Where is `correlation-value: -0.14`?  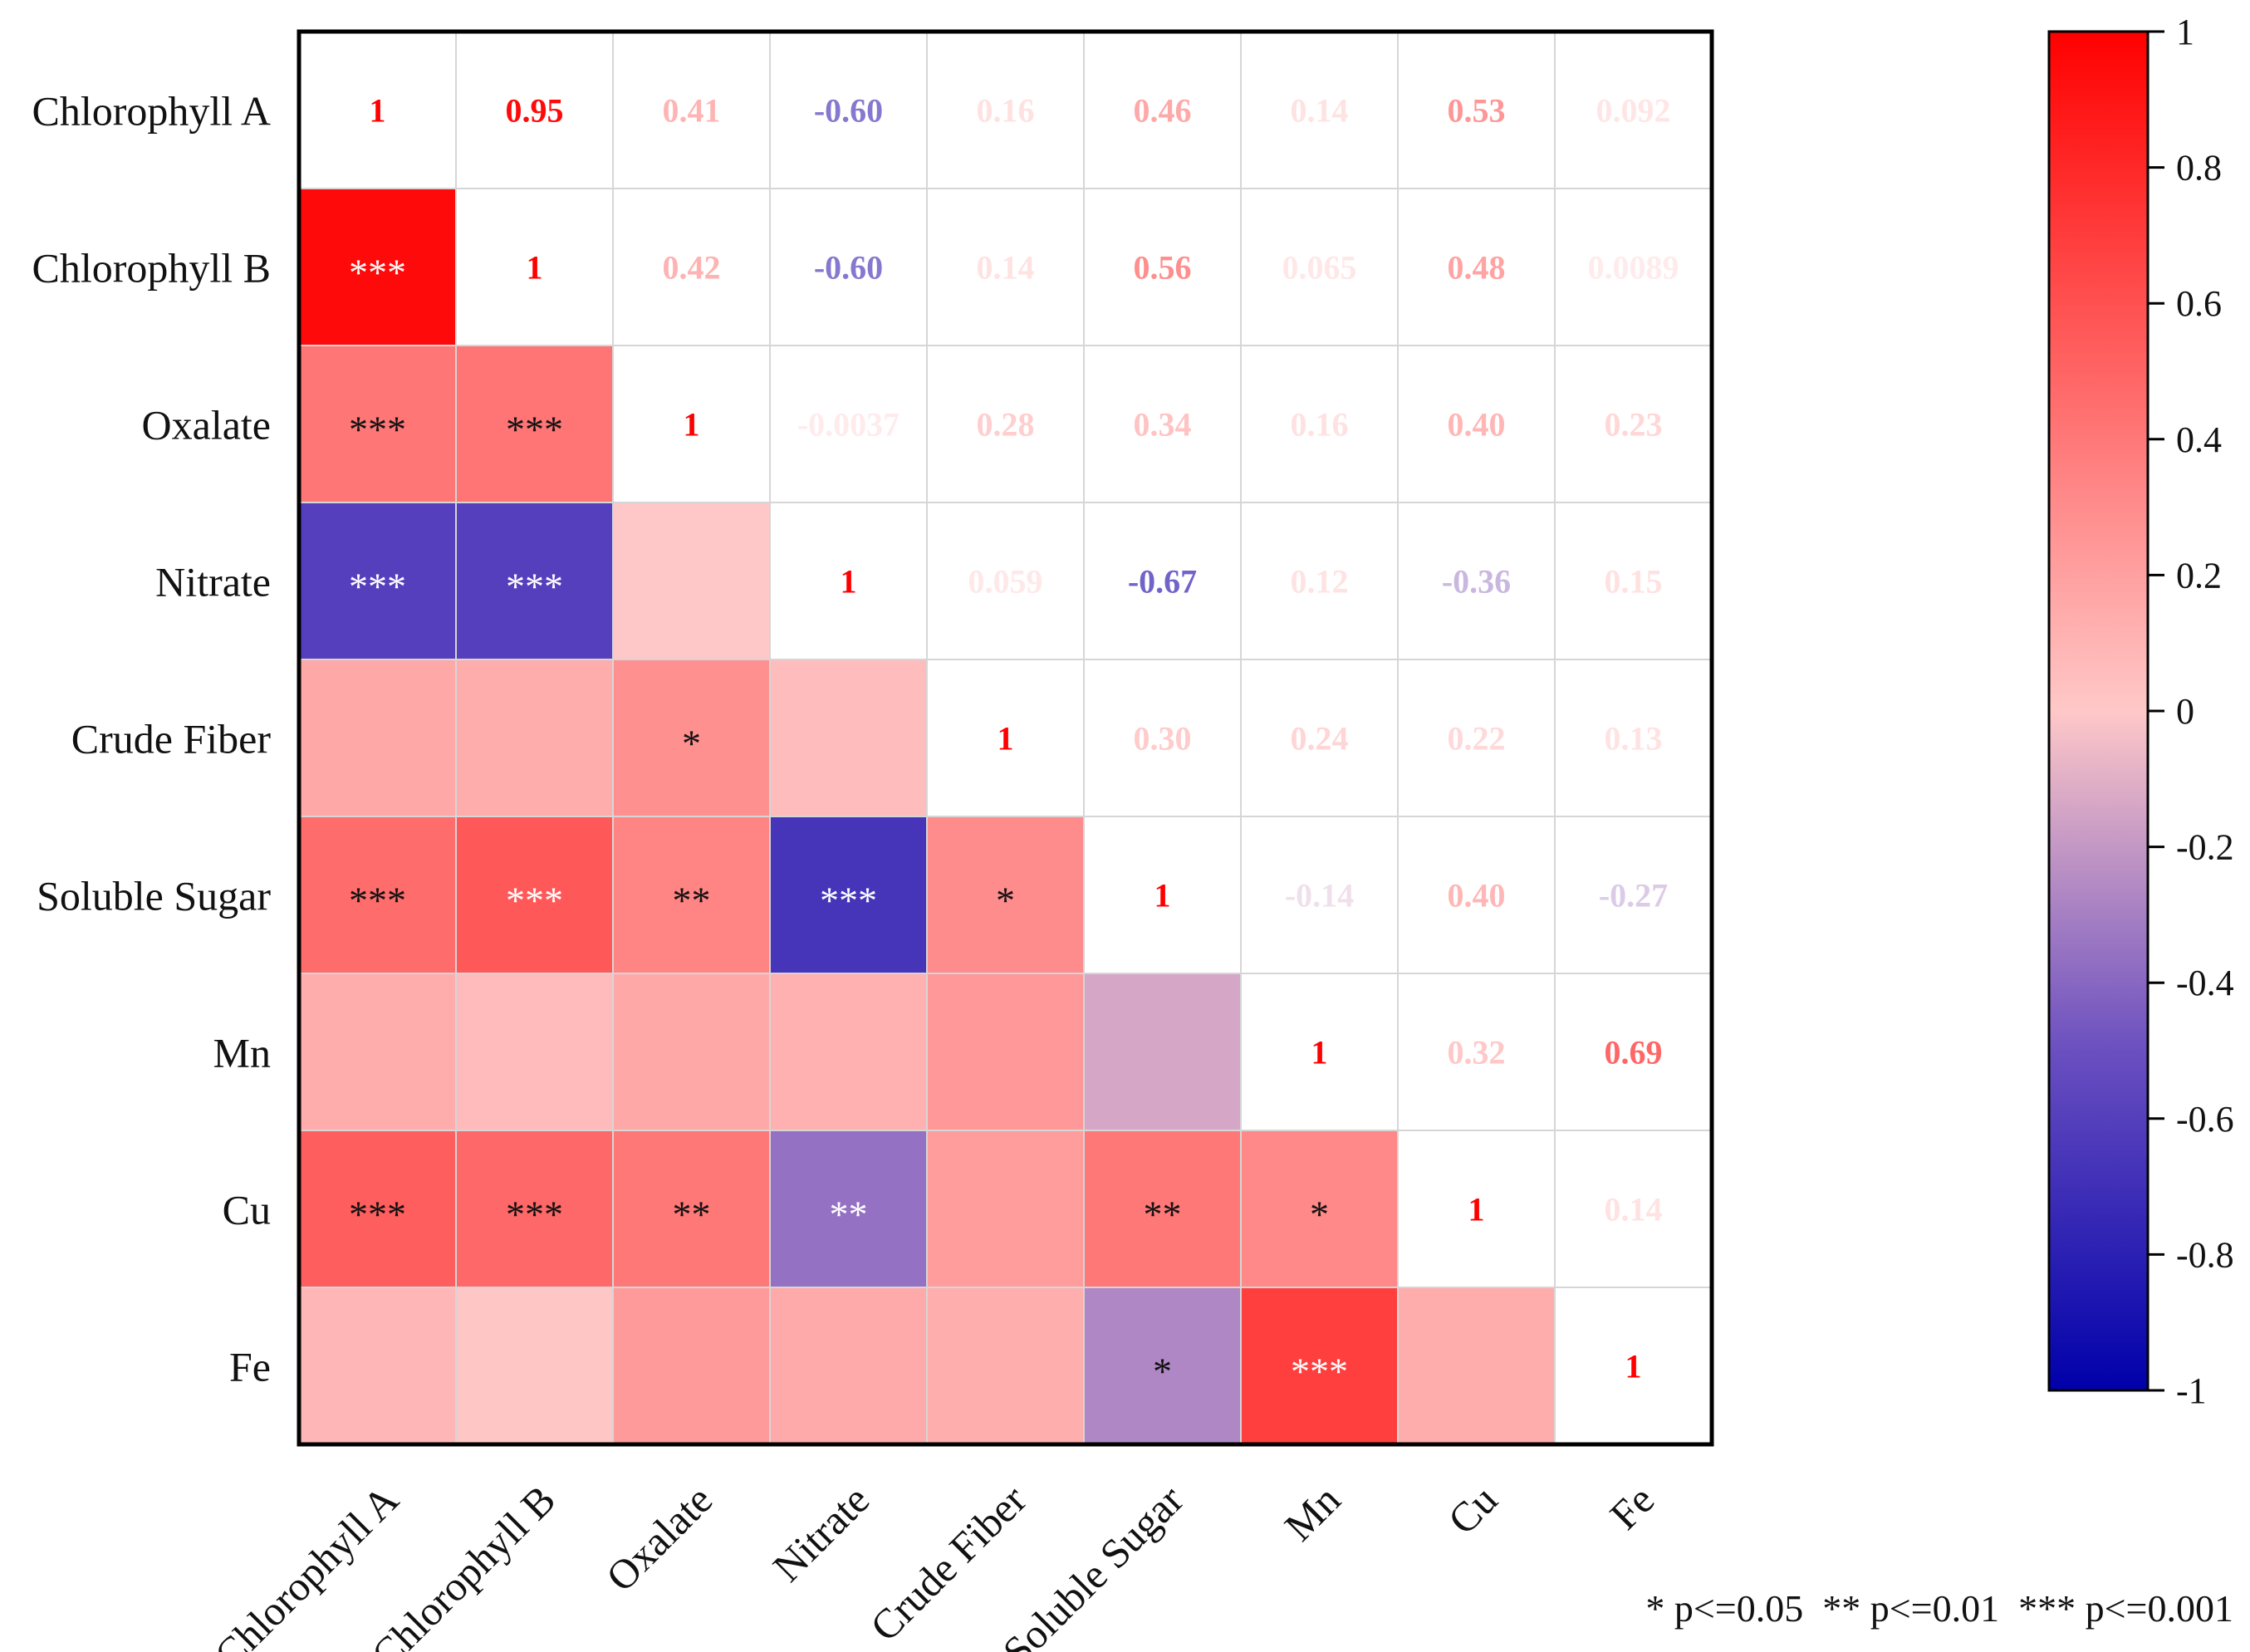 correlation-value: -0.14 is located at coordinates (1319, 895).